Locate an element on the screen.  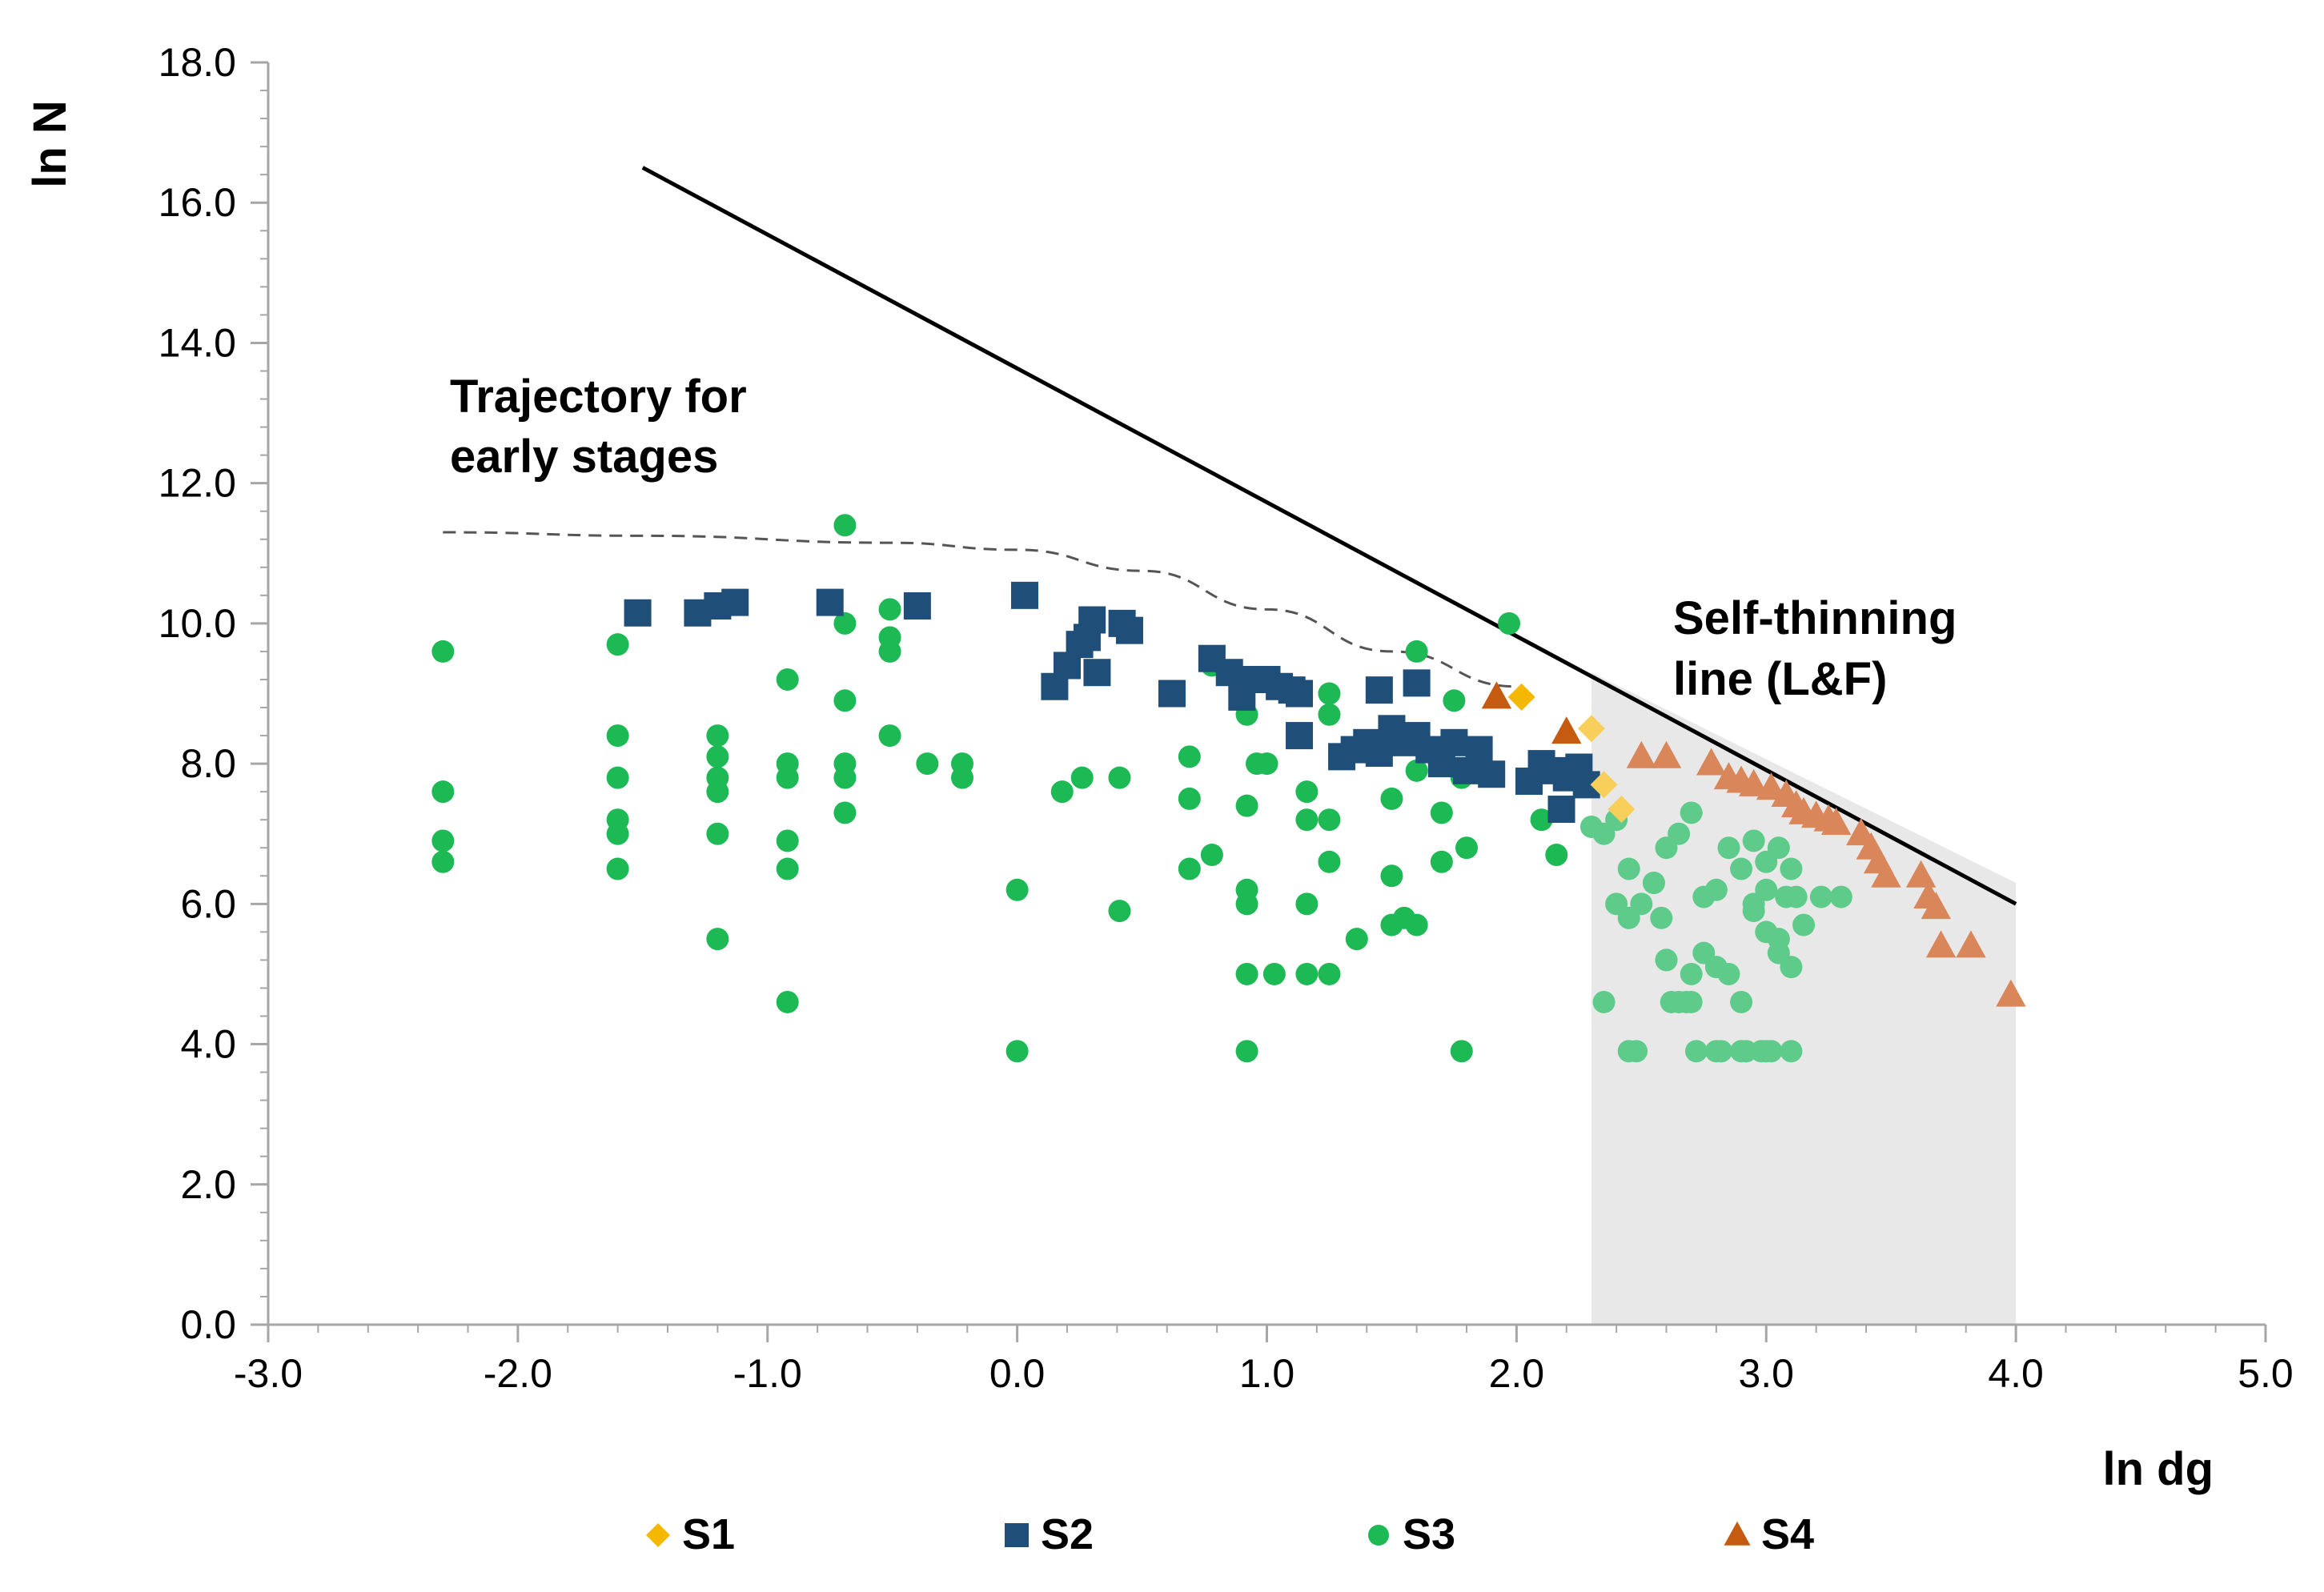
x-tick-label: 5.0 is located at coordinates (2266, 1373).